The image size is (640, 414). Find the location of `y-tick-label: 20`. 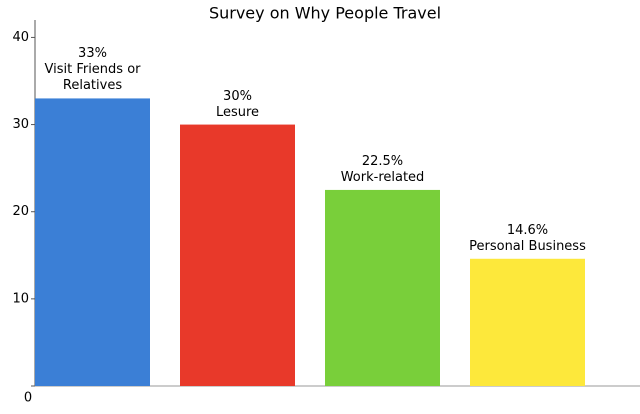

y-tick-label: 20 is located at coordinates (20, 211).